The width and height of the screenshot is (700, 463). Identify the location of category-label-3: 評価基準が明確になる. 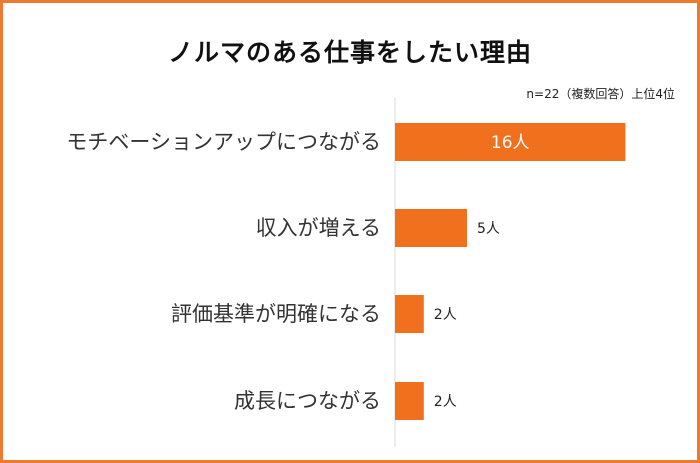
(276, 314).